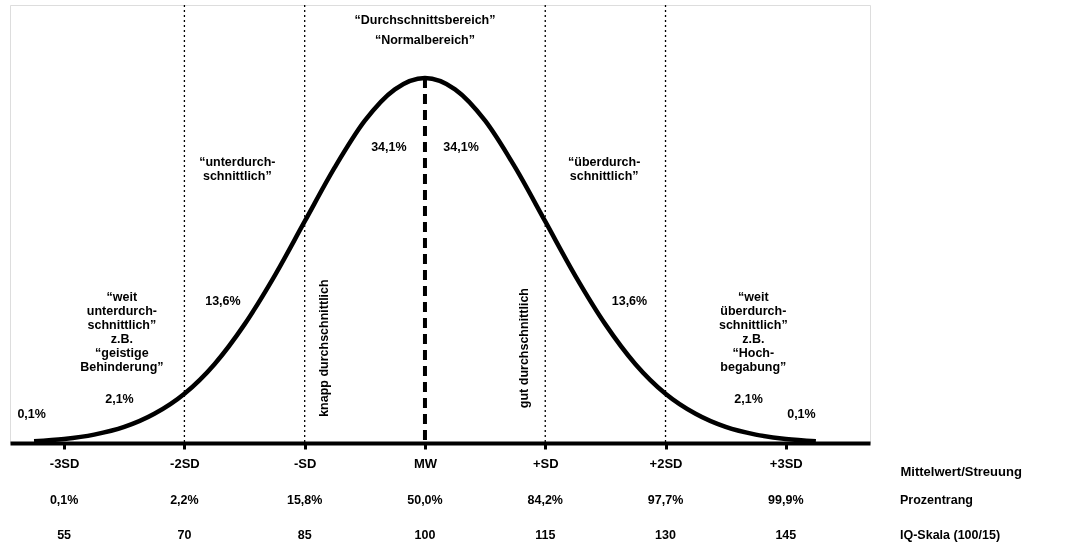 The image size is (1080, 548). What do you see at coordinates (665, 535) in the screenshot?
I see `text: 130` at bounding box center [665, 535].